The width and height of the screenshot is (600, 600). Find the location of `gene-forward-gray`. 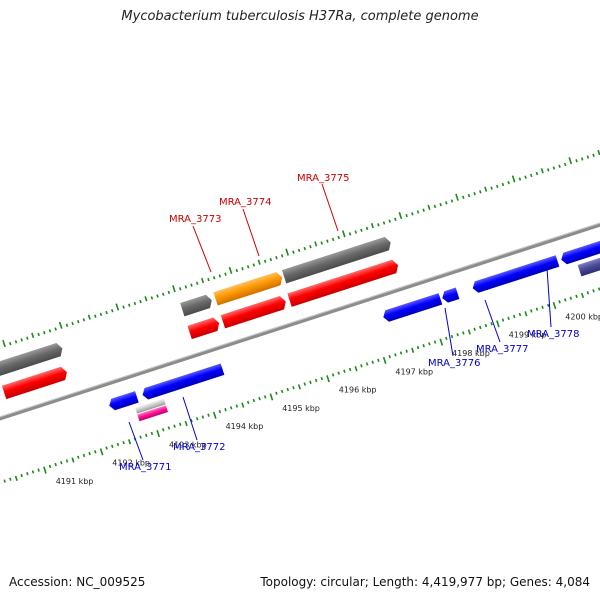

gene-forward-gray is located at coordinates (32, 359).